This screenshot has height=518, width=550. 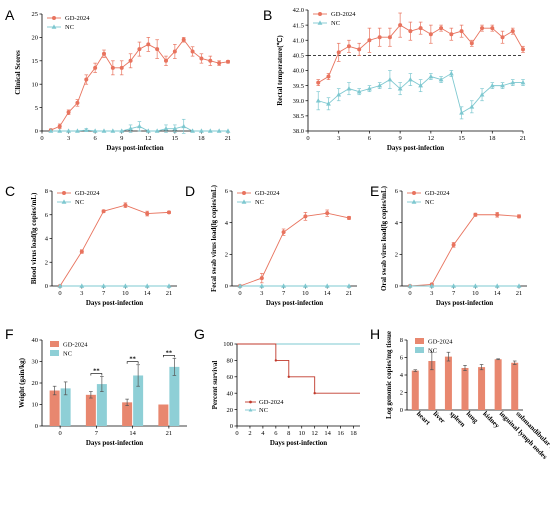 I want to click on y-tick-label: 38.5, so click(x=298, y=116).